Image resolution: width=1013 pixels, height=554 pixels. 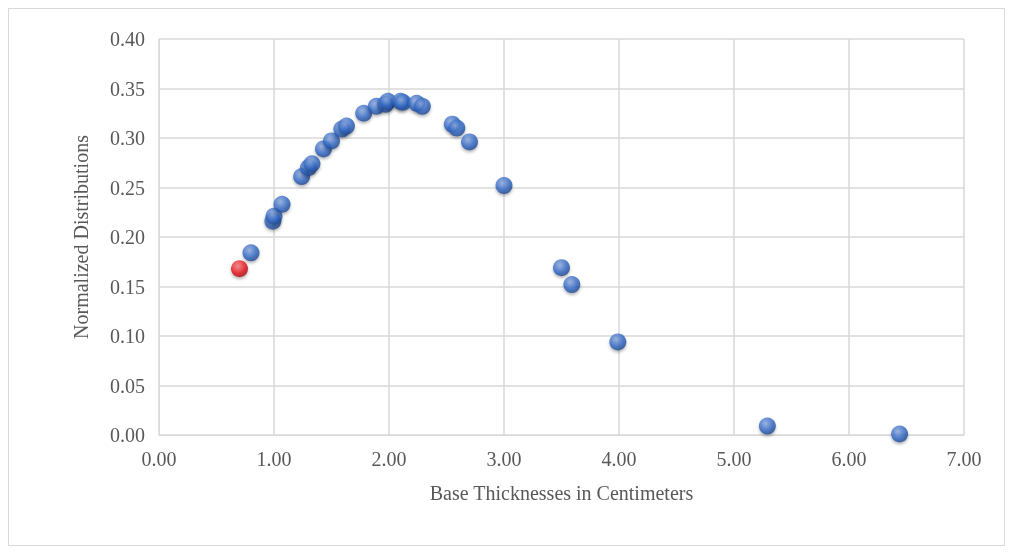 I want to click on x-tick-label: 4.00, so click(x=619, y=459).